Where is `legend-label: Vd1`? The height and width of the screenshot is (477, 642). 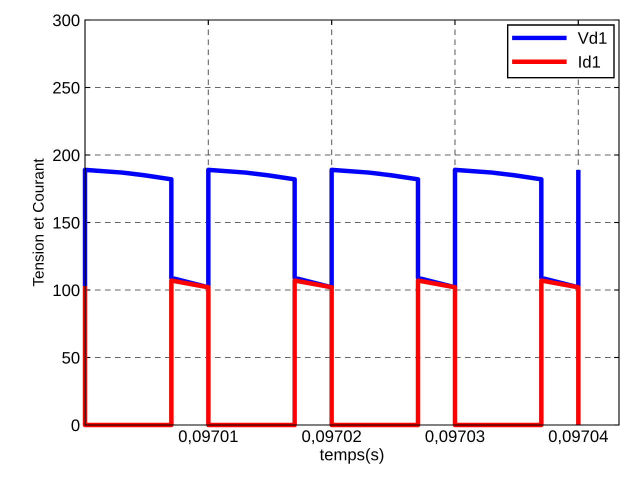 legend-label: Vd1 is located at coordinates (592, 38).